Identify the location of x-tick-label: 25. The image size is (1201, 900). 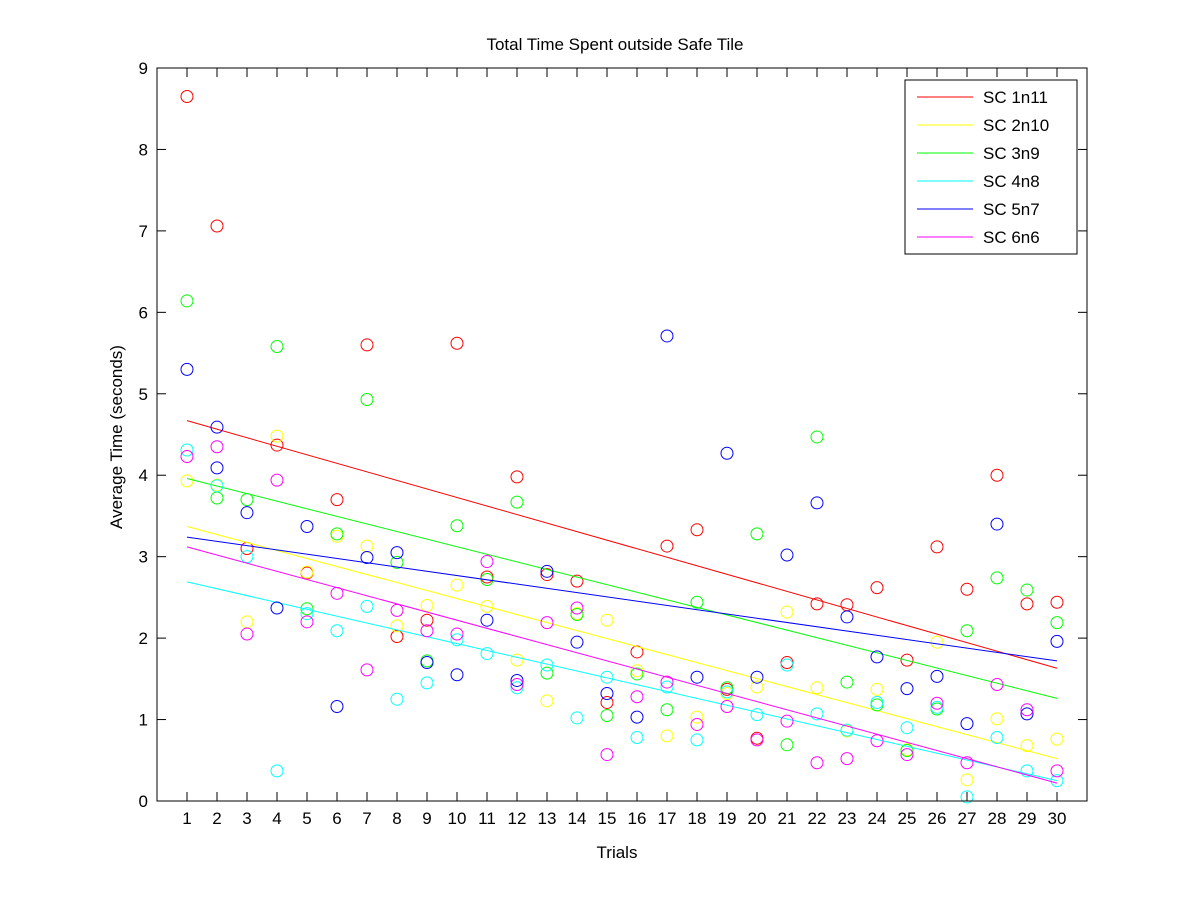
(907, 818).